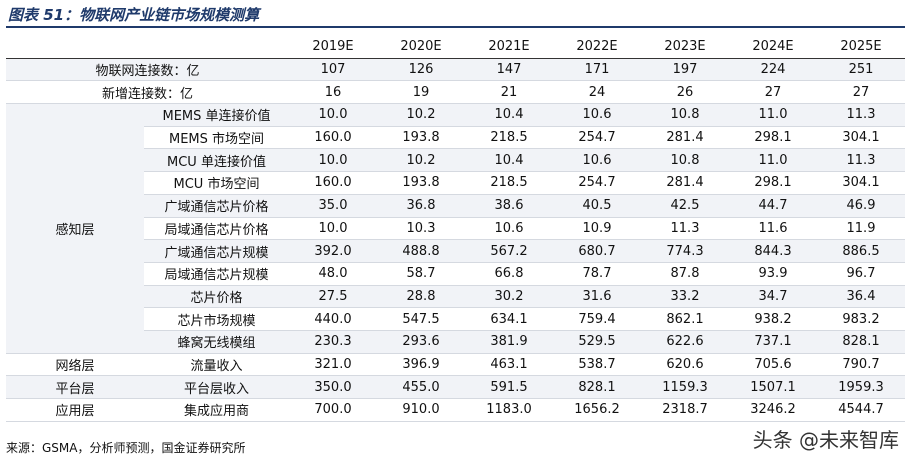 Image resolution: width=911 pixels, height=462 pixels. I want to click on row-label: 蜂窝无线模组, so click(216, 342).